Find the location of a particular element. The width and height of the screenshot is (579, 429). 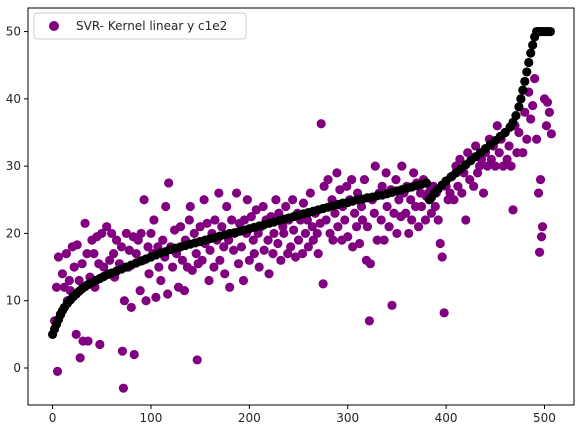

x-tick-label-0: 0 is located at coordinates (53, 418).